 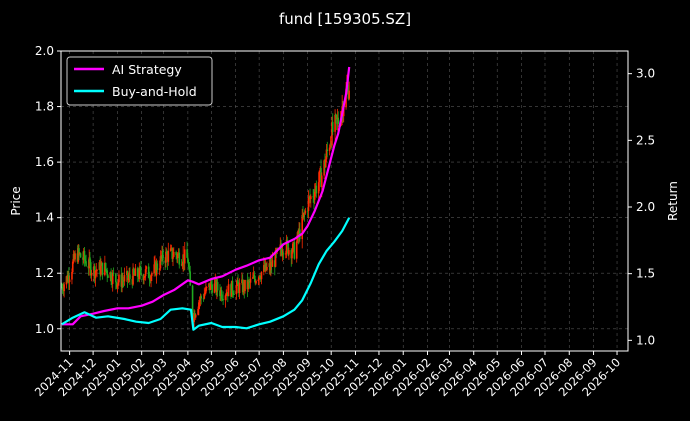 What do you see at coordinates (44, 273) in the screenshot?
I see `y-tick-label: 1.2` at bounding box center [44, 273].